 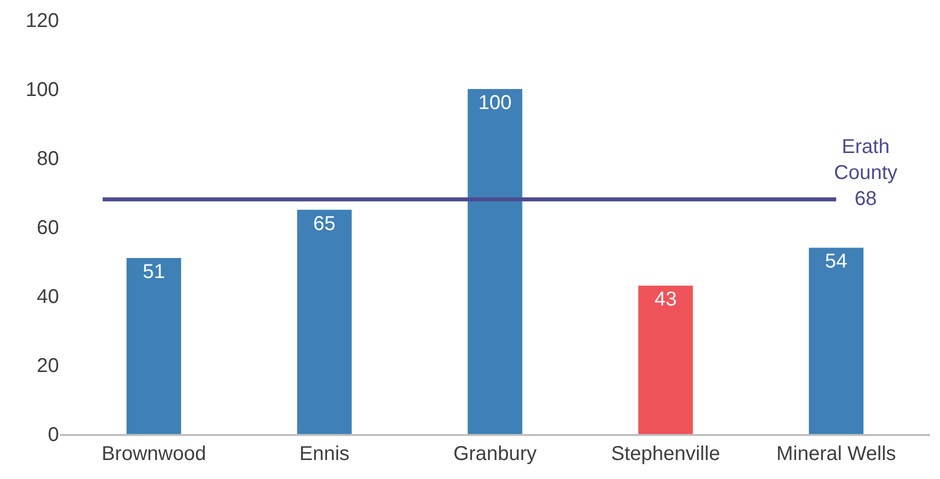 What do you see at coordinates (836, 453) in the screenshot?
I see `x-tick-label: Mineral Wells` at bounding box center [836, 453].